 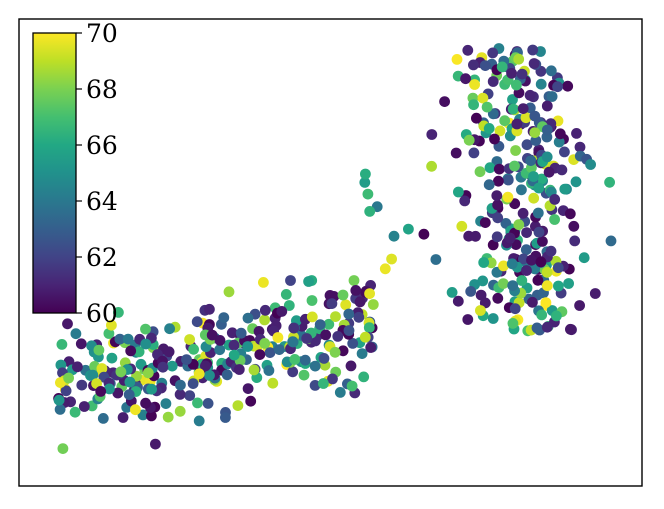 I want to click on colorbar-tick-label: 70, so click(x=102, y=33).